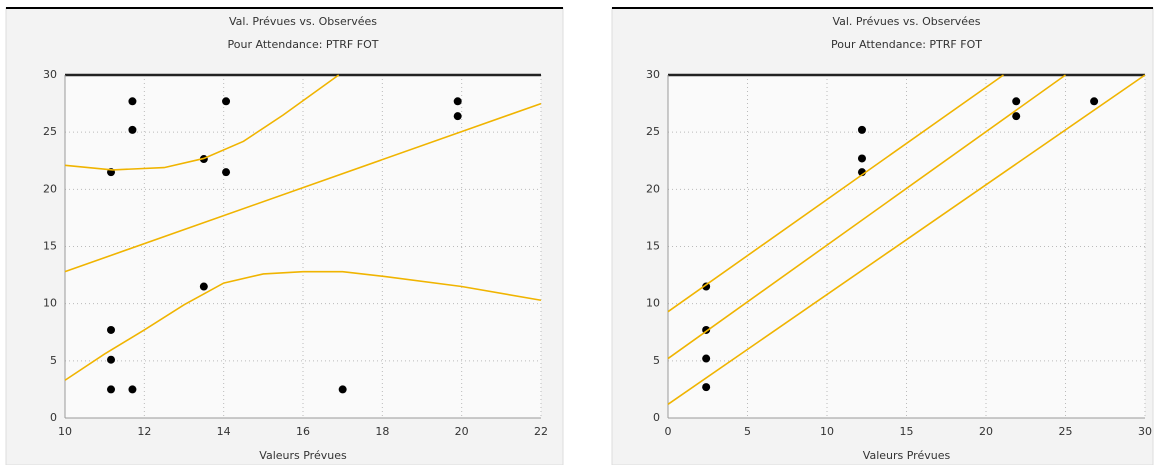  I want to click on x-tick-label: 12, so click(144, 431).